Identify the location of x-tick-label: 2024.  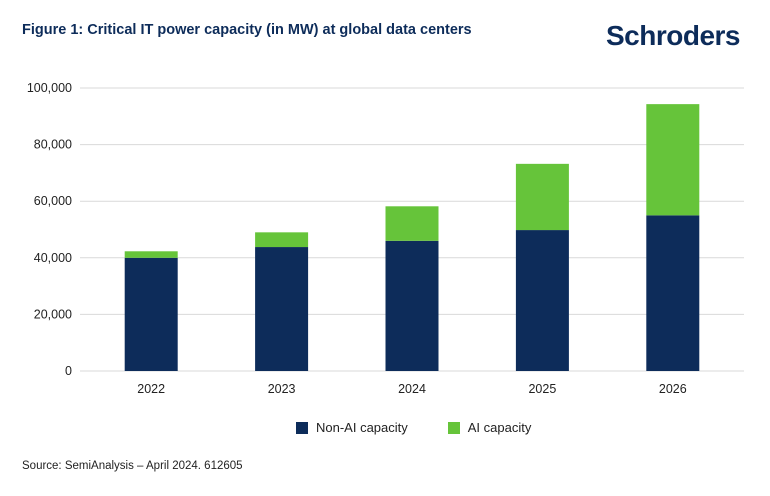
(412, 389).